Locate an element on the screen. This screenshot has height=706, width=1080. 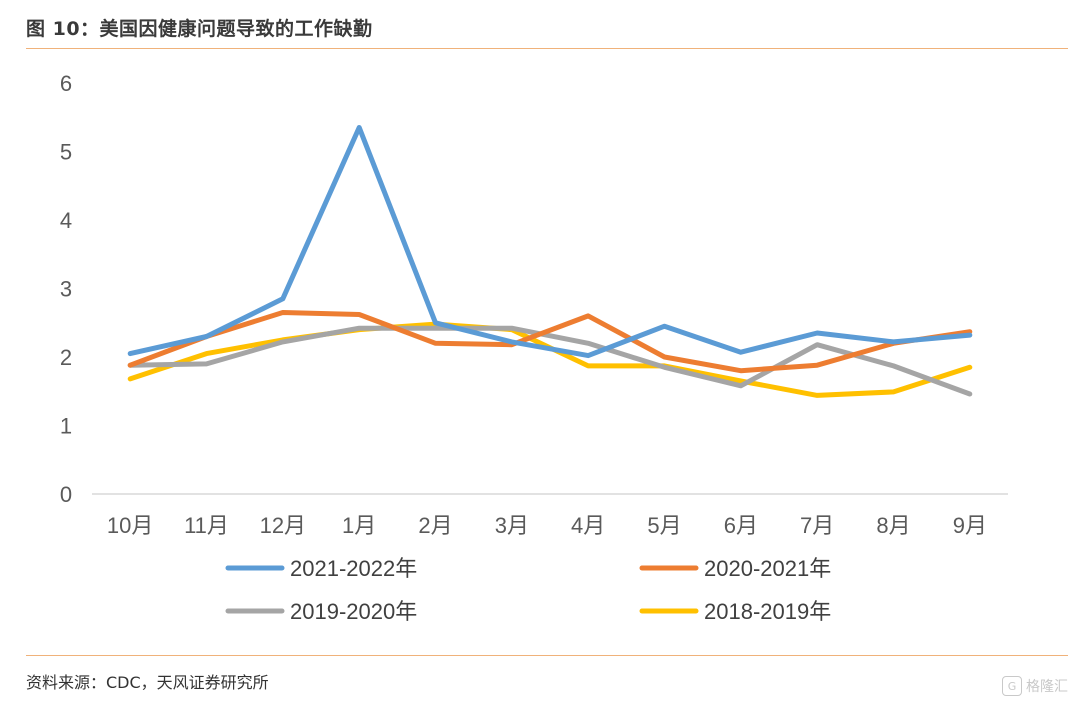
title-divider is located at coordinates (547, 48).